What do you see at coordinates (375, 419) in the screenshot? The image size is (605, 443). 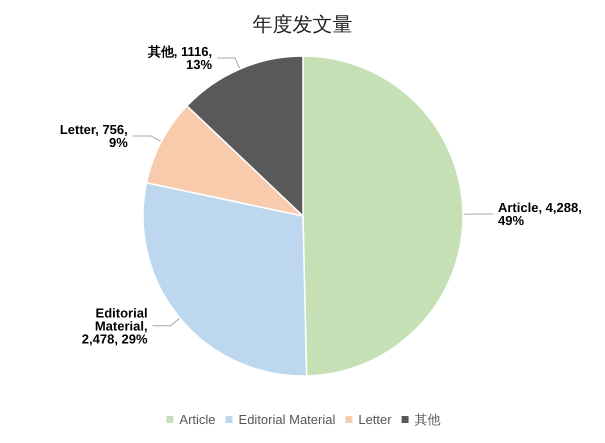 I see `legend-label: Letter` at bounding box center [375, 419].